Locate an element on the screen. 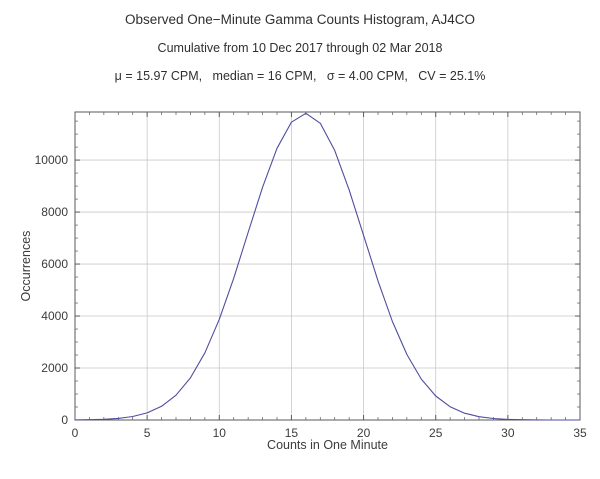 The width and height of the screenshot is (600, 479). x-tick-label: 25 is located at coordinates (436, 433).